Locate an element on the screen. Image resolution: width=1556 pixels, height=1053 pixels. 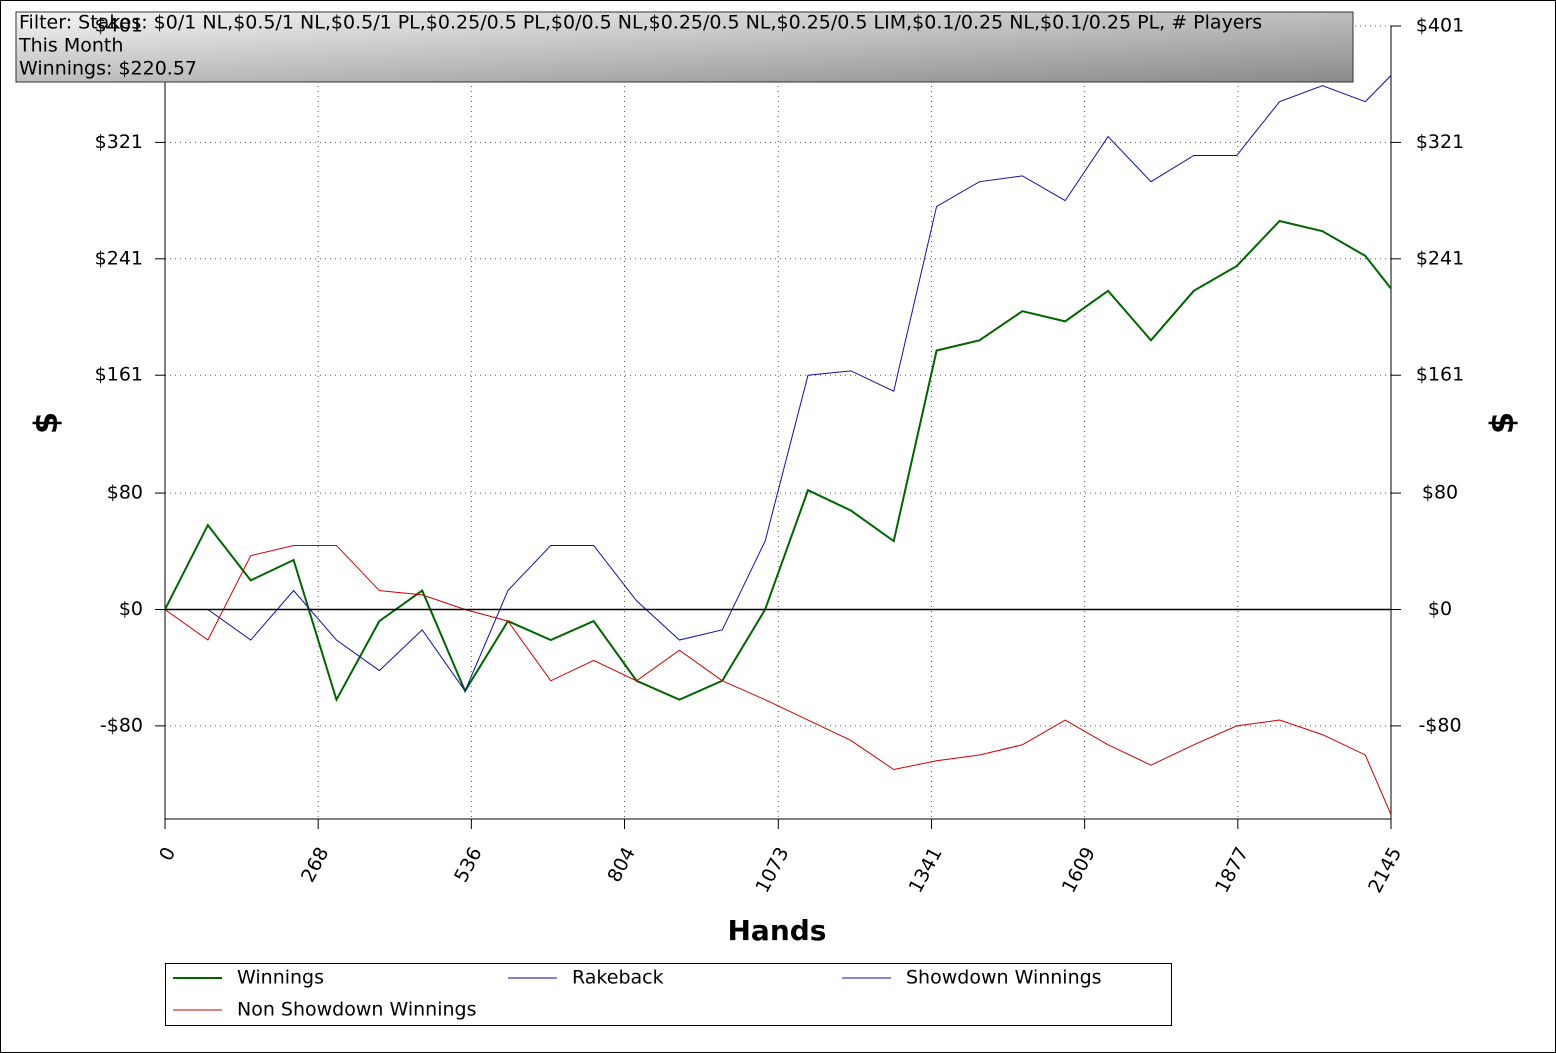
y2-tick-label: $0 is located at coordinates (1440, 609).